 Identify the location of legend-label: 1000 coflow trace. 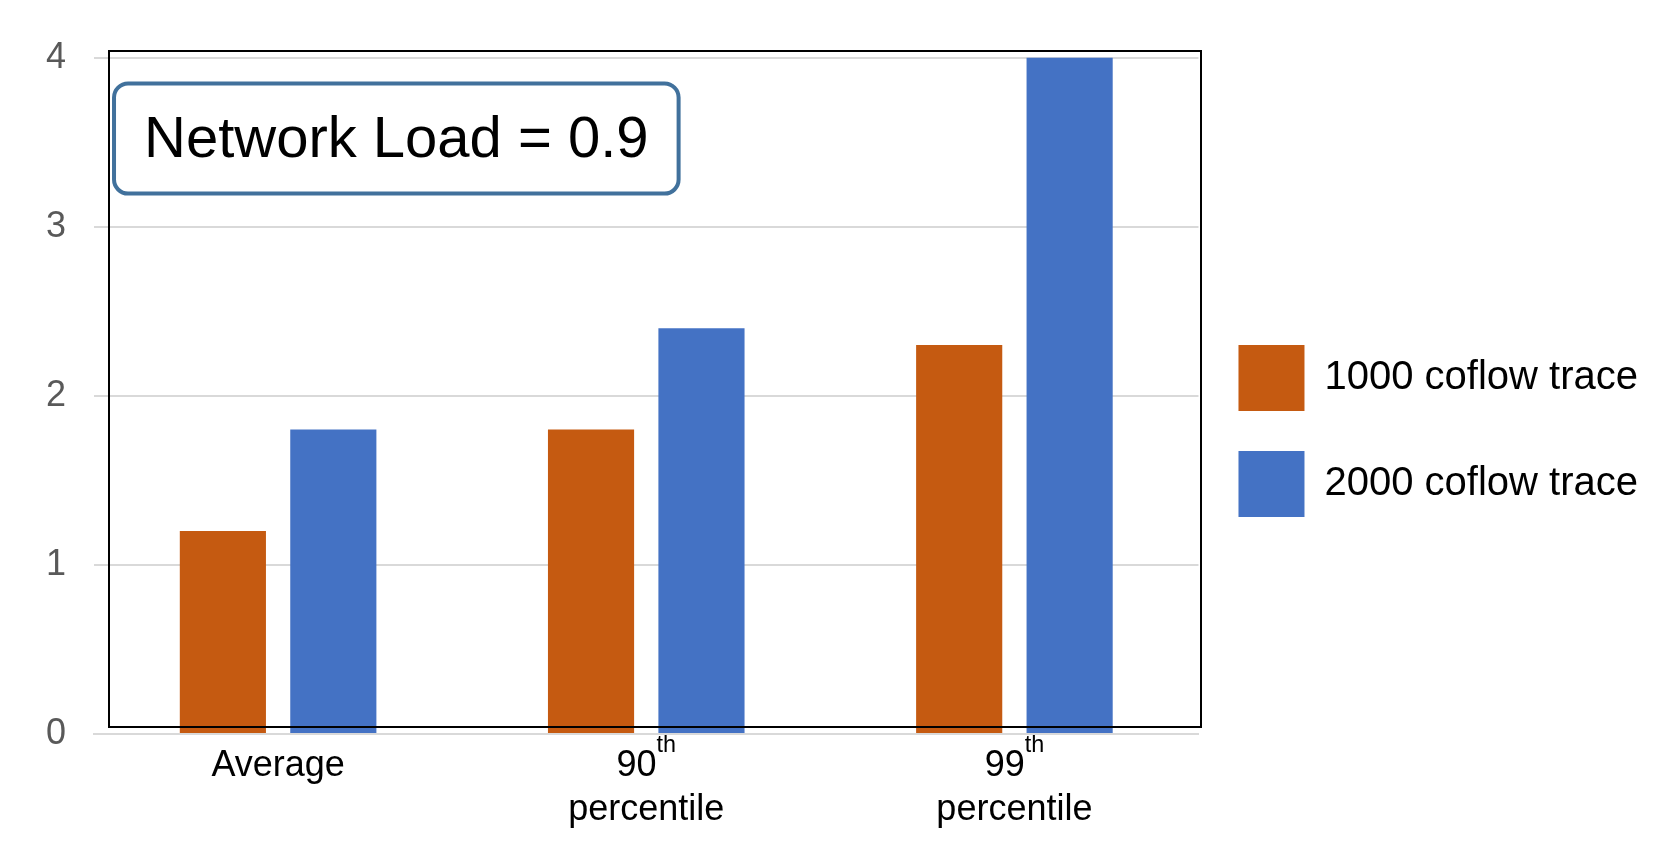
(1481, 375).